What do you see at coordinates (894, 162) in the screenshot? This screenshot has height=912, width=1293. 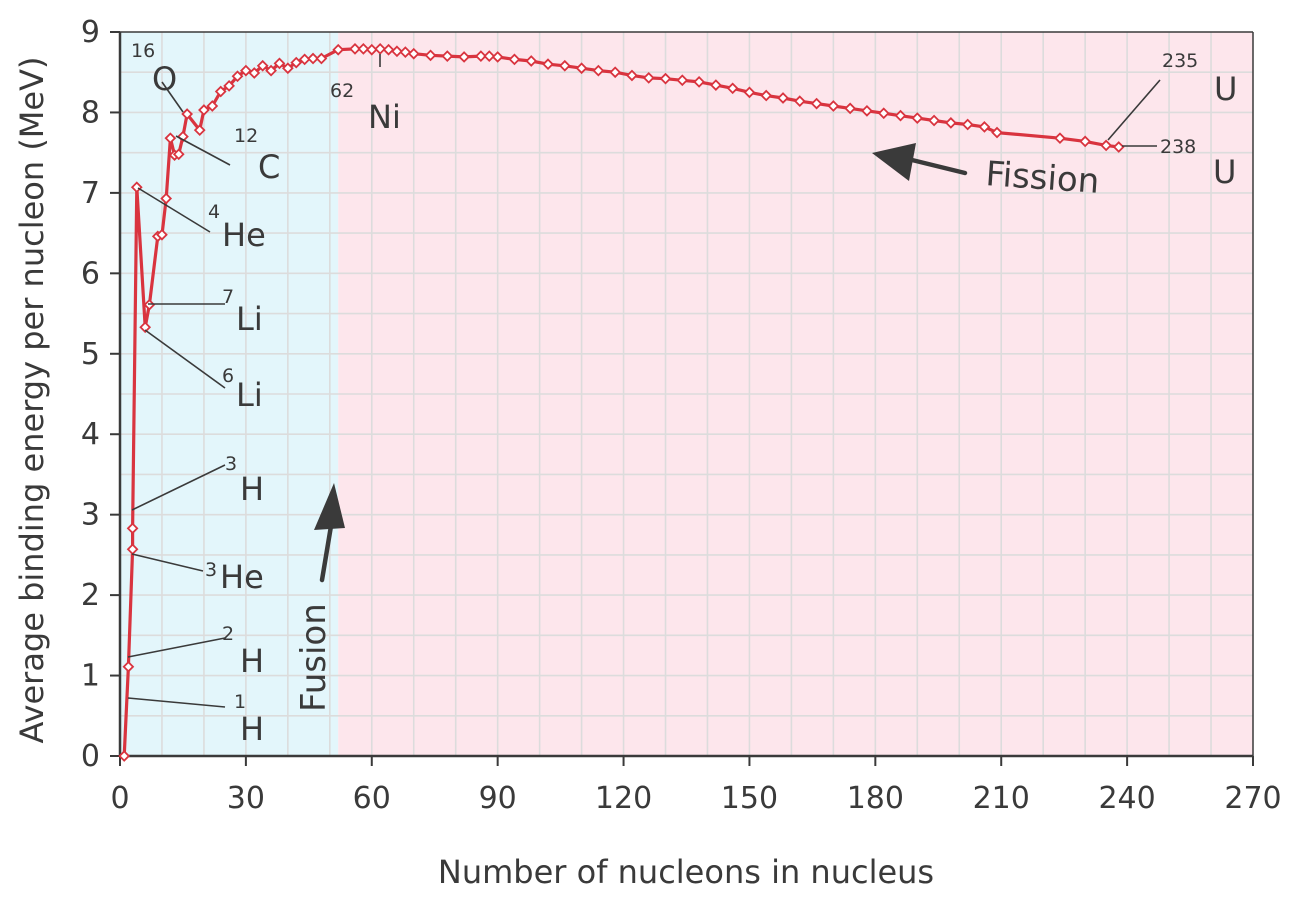 I see `fission-arrow-head` at bounding box center [894, 162].